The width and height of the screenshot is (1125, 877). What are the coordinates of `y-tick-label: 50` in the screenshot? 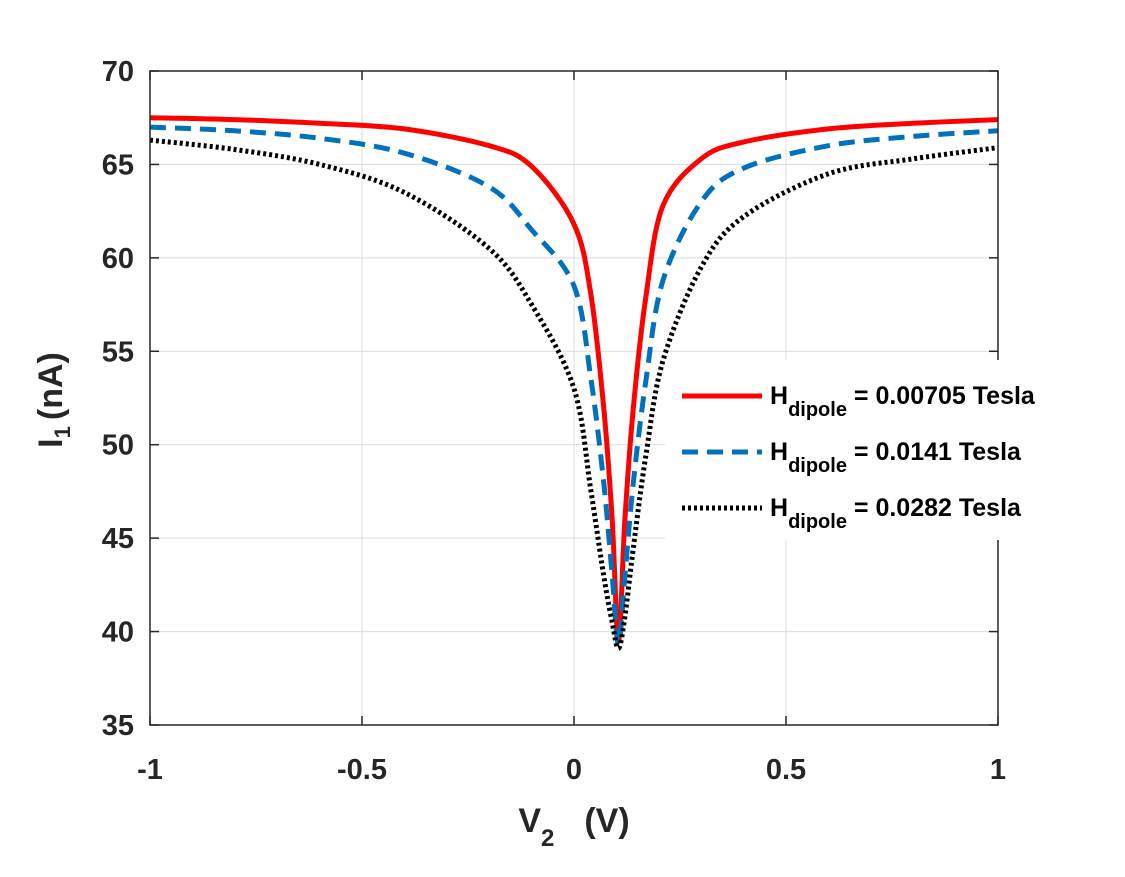 It's located at (118, 446).